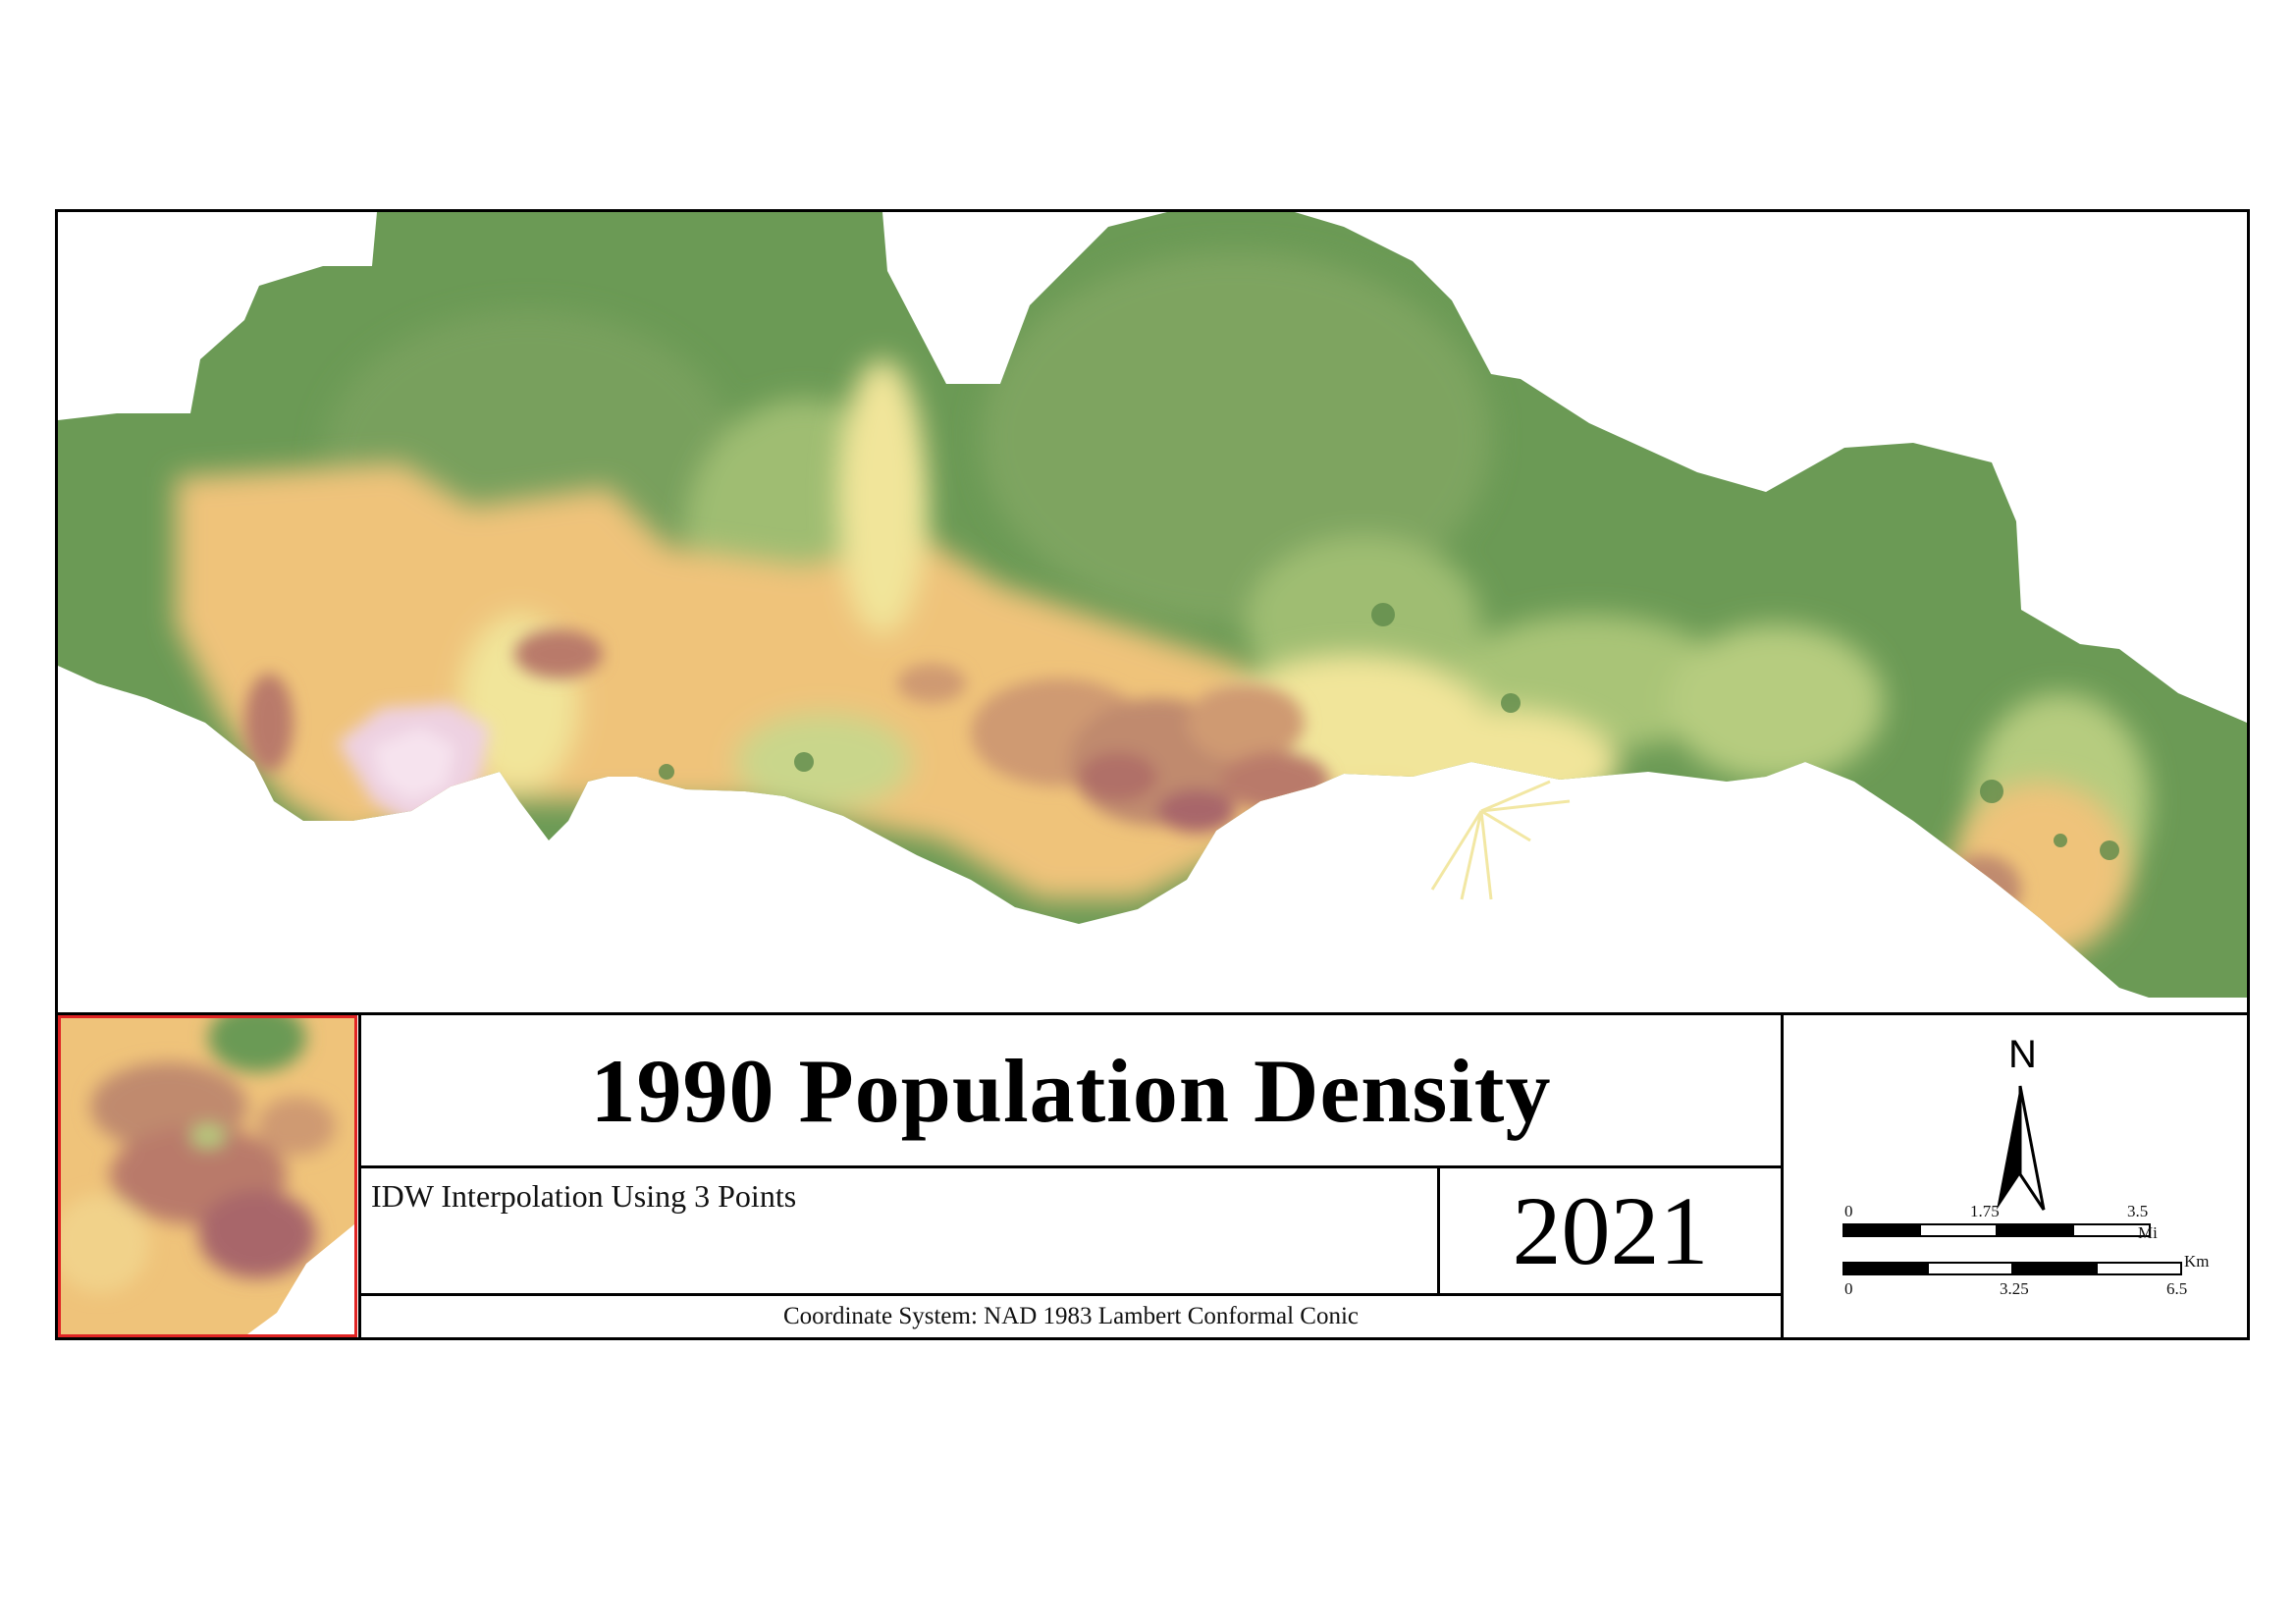  Describe the element at coordinates (2012, 1268) in the screenshot. I see `scale-km-bar` at that location.